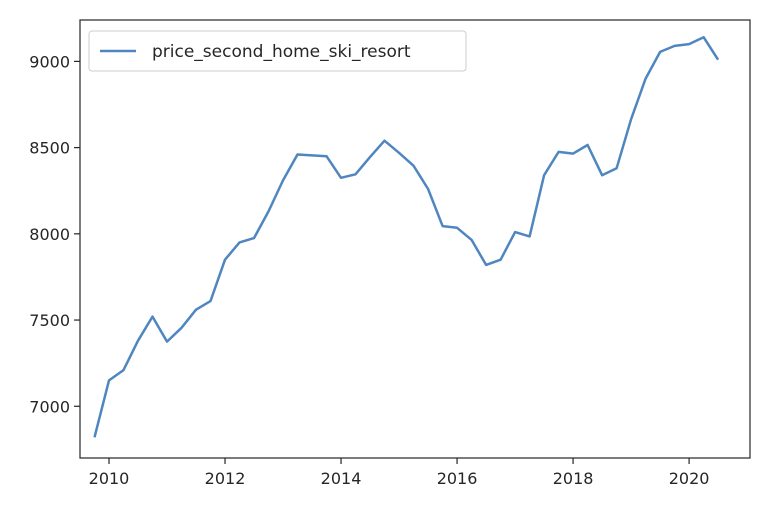 The height and width of the screenshot is (522, 780). I want to click on x-axis: 2010 2012 2014 2016 2018 2020, so click(399, 473).